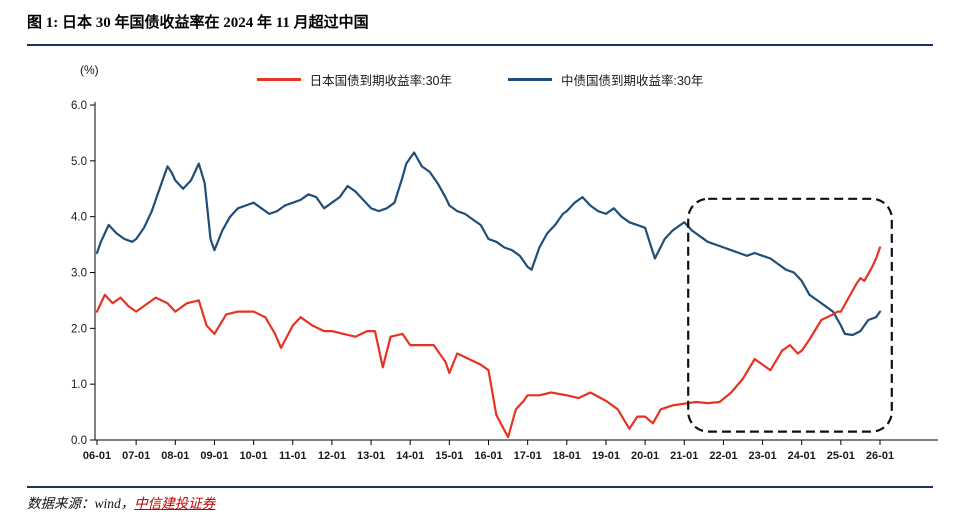  I want to click on x-tick-label: 06-01, so click(97, 456).